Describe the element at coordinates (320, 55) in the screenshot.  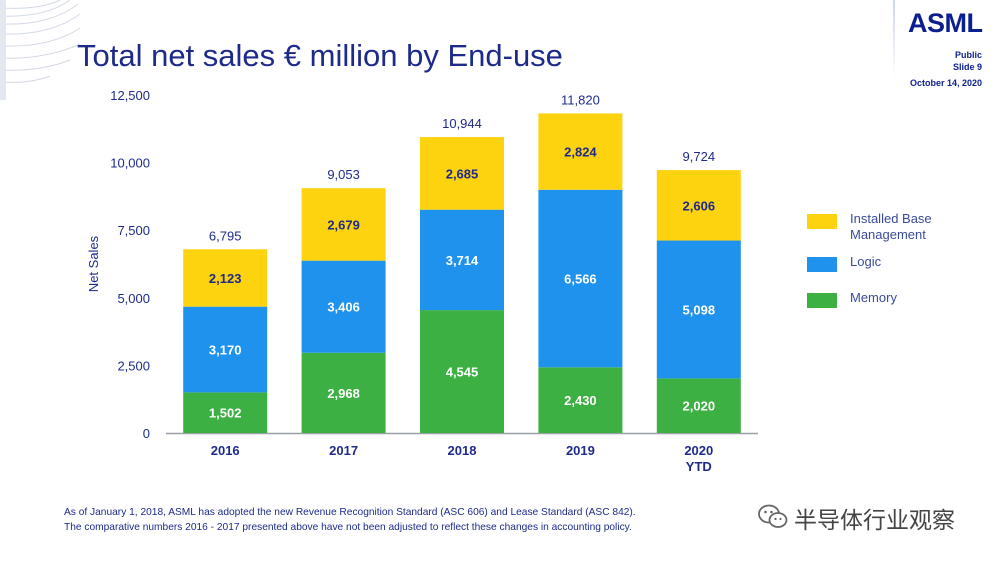
I see `page-title: Total net sales € million by End-use` at that location.